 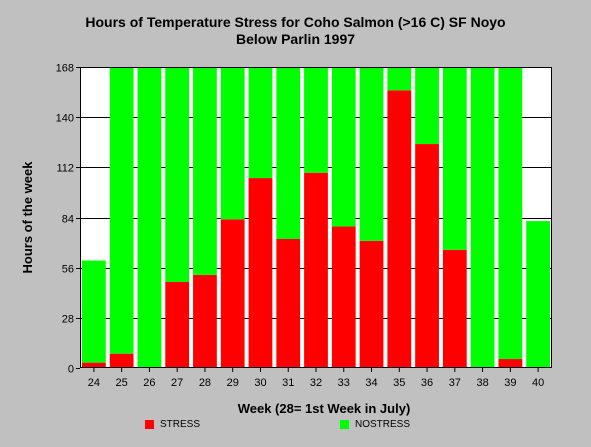 What do you see at coordinates (94, 383) in the screenshot?
I see `x-tick-label: 24` at bounding box center [94, 383].